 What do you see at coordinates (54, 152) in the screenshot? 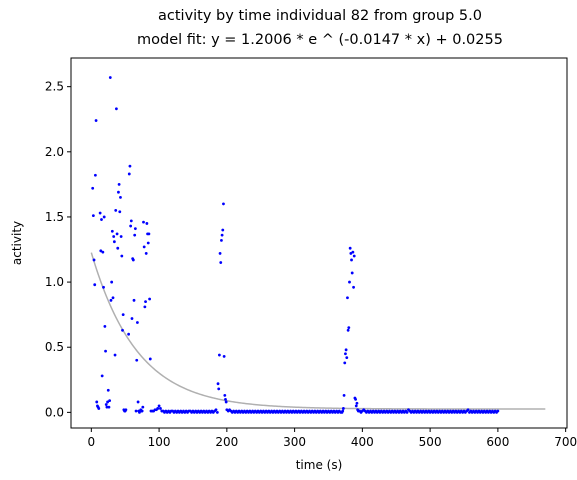
I see `y-tick-label: 2.0` at bounding box center [54, 152].